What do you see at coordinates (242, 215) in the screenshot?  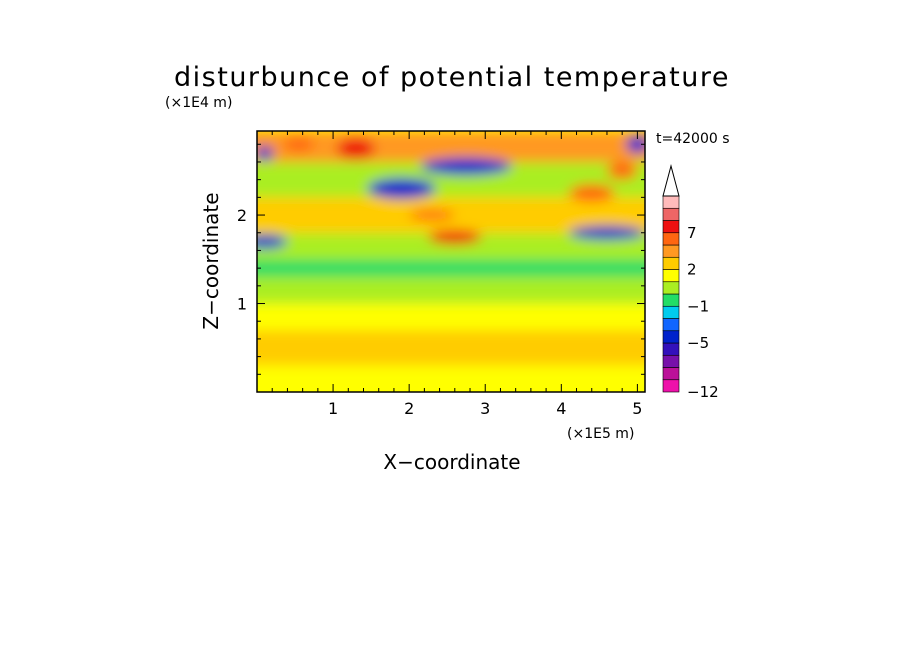 I see `y-tick-label: 2` at bounding box center [242, 215].